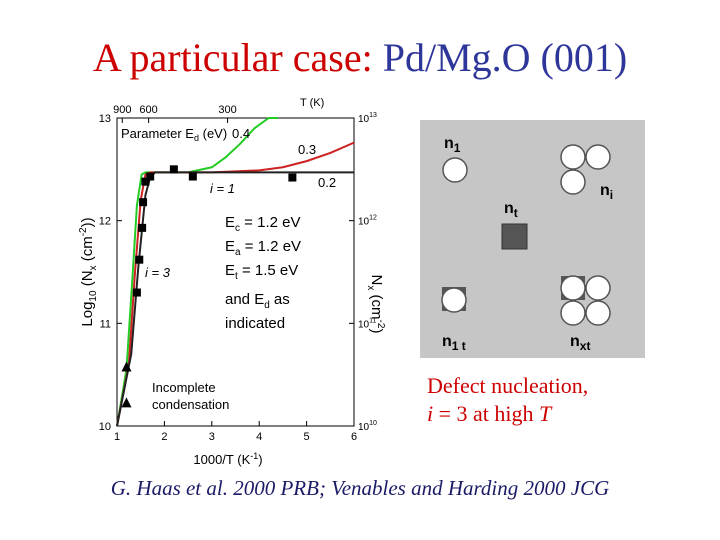  What do you see at coordinates (354, 437) in the screenshot?
I see `x-tick-label-6: 6` at bounding box center [354, 437].